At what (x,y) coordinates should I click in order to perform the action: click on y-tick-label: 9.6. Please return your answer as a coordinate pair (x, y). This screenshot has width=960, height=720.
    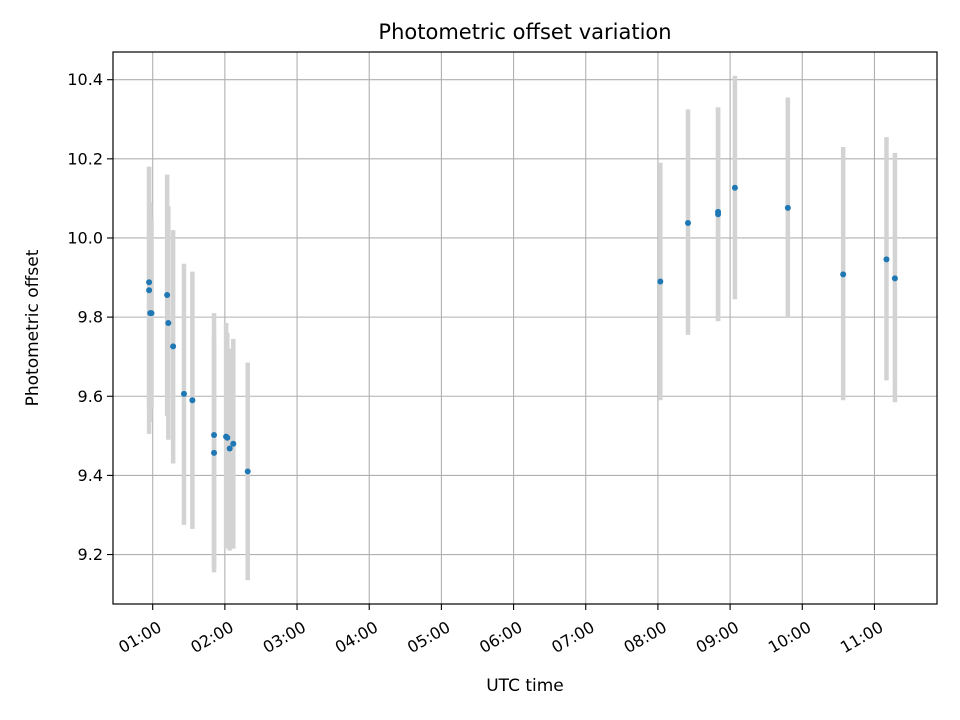
    Looking at the image, I should click on (90, 396).